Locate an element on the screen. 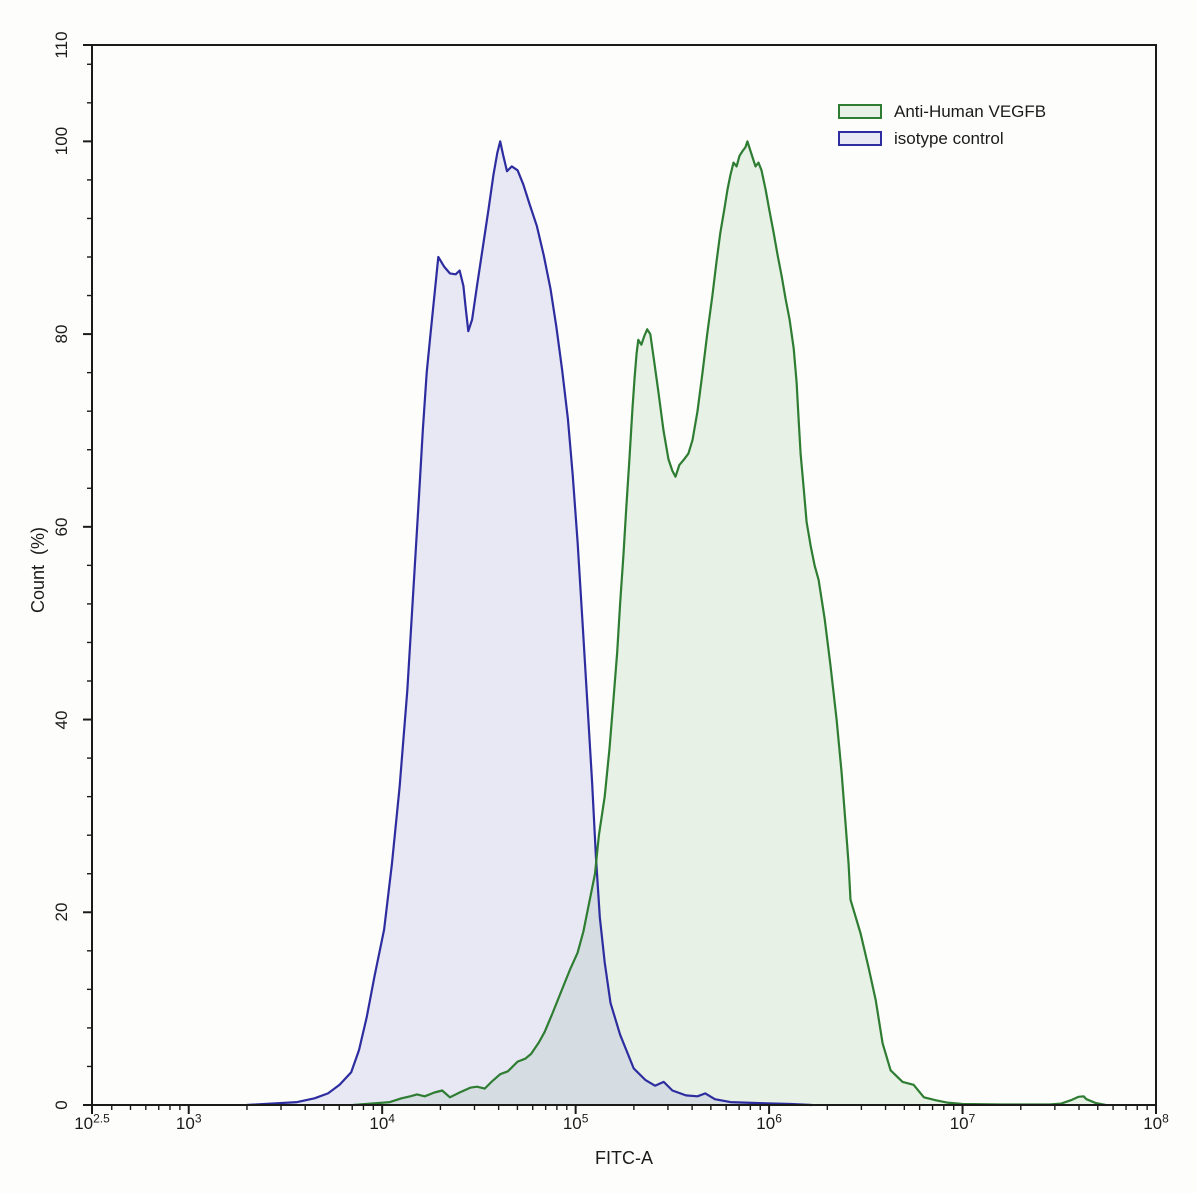 The image size is (1197, 1193). x-tick-label: 10⁸ is located at coordinates (1156, 1122).